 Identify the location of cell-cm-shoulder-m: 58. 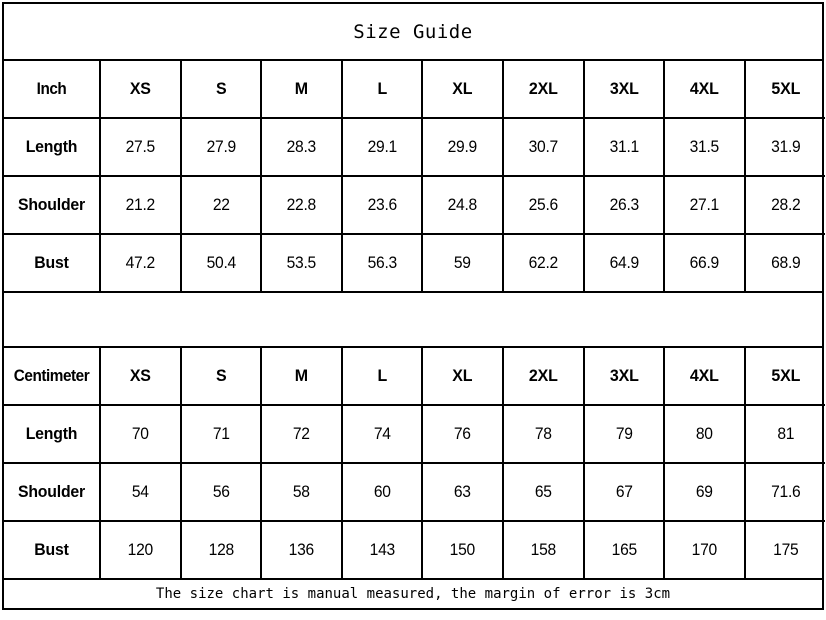
(301, 492).